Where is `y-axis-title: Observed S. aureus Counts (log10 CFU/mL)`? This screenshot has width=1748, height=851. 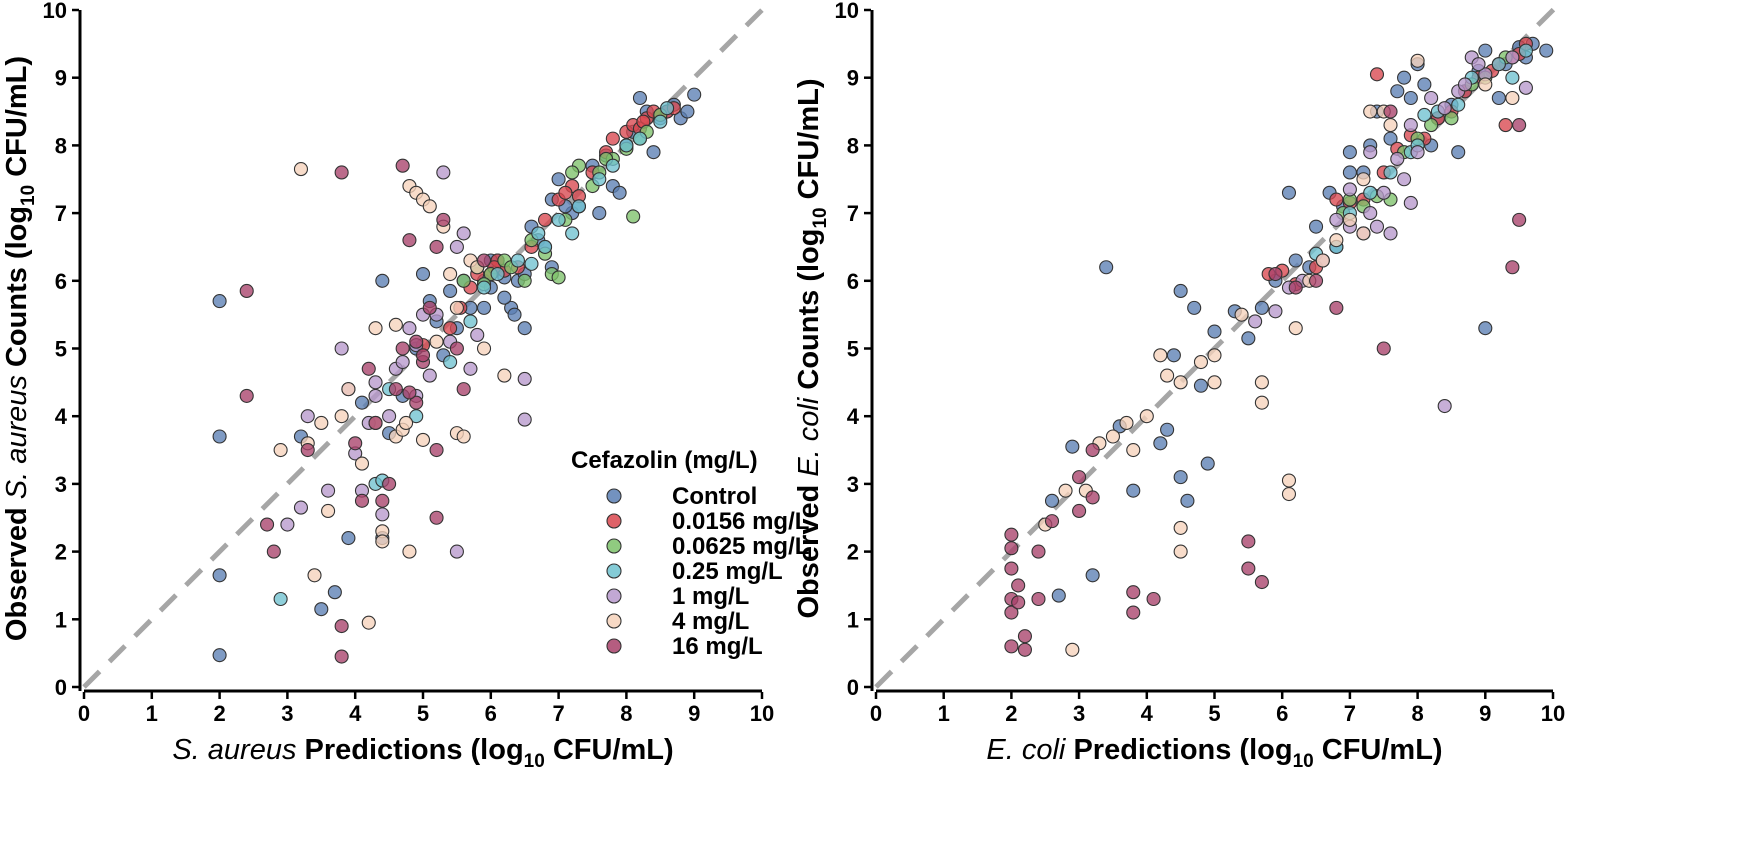 y-axis-title: Observed S. aureus Counts (log10 CFU/mL) is located at coordinates (20, 348).